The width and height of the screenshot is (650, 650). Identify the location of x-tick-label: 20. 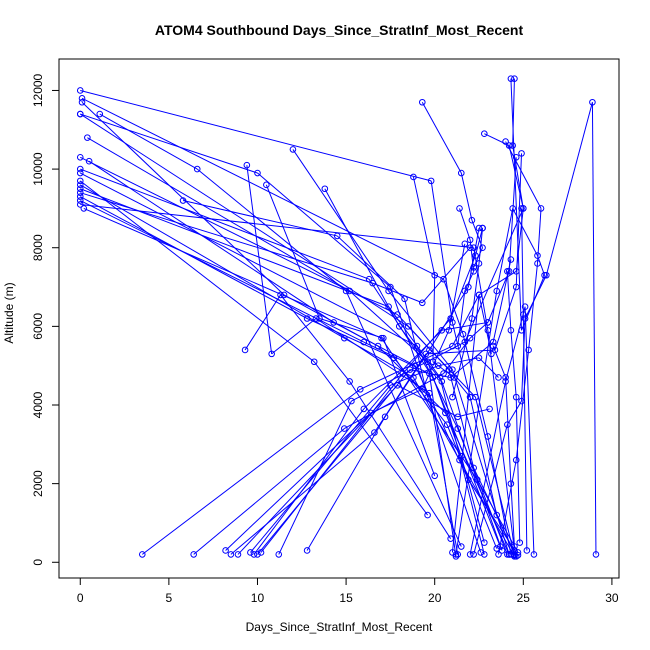
(435, 598).